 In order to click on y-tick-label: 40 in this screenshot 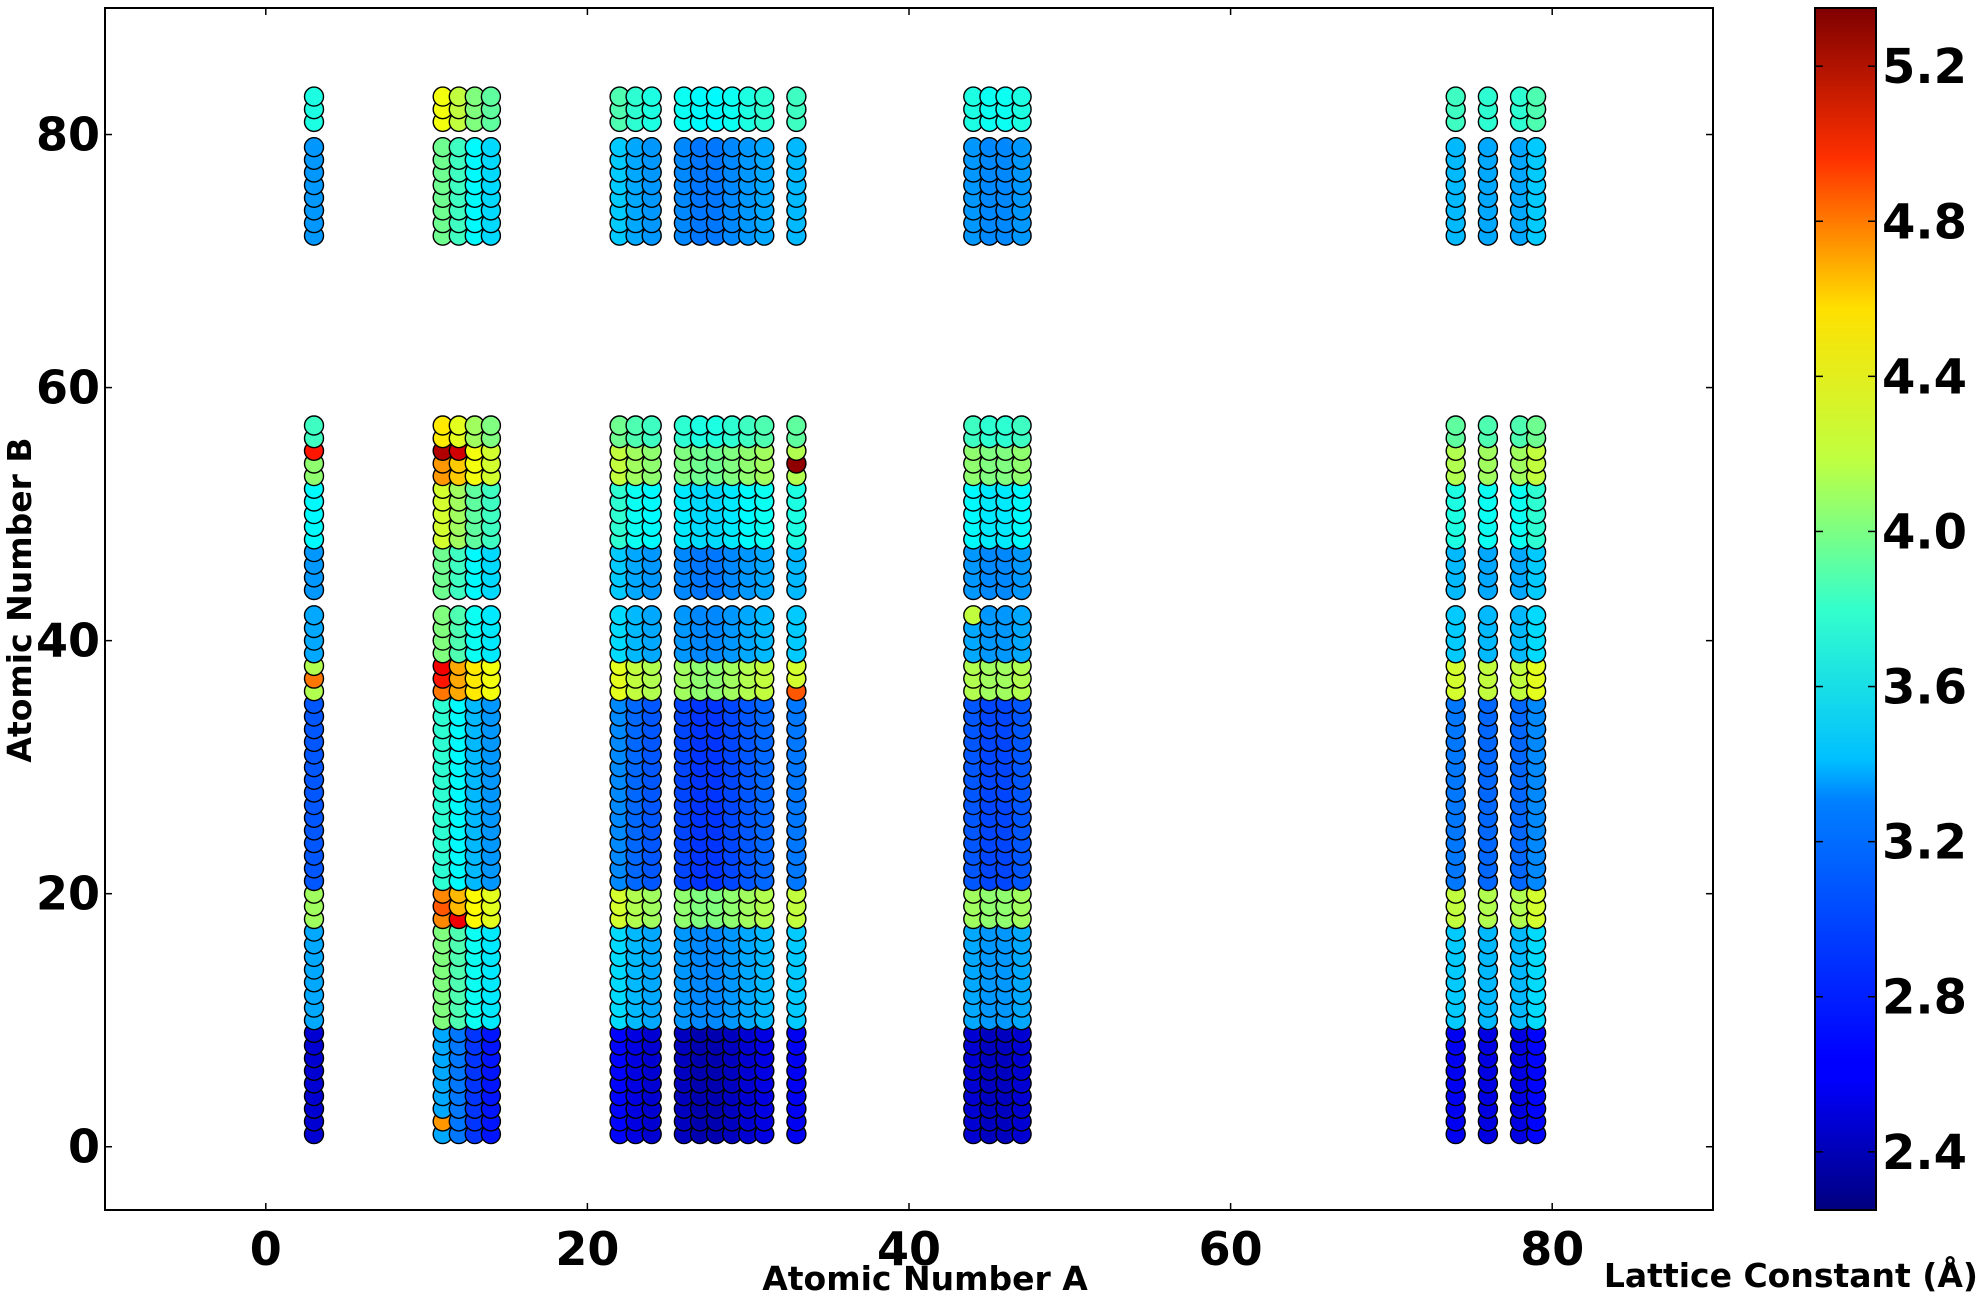, I will do `click(68, 641)`.